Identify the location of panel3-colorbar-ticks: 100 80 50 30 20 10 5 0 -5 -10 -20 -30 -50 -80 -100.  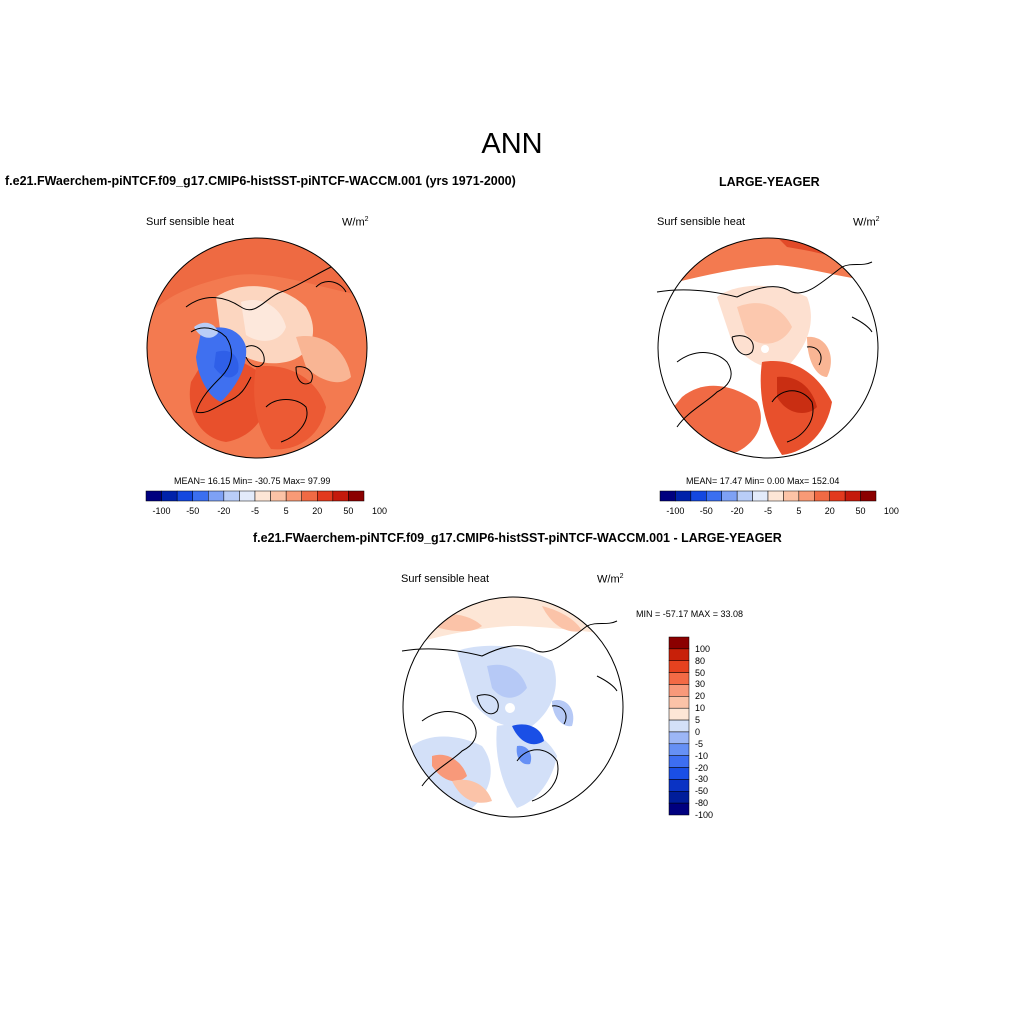
(708, 728).